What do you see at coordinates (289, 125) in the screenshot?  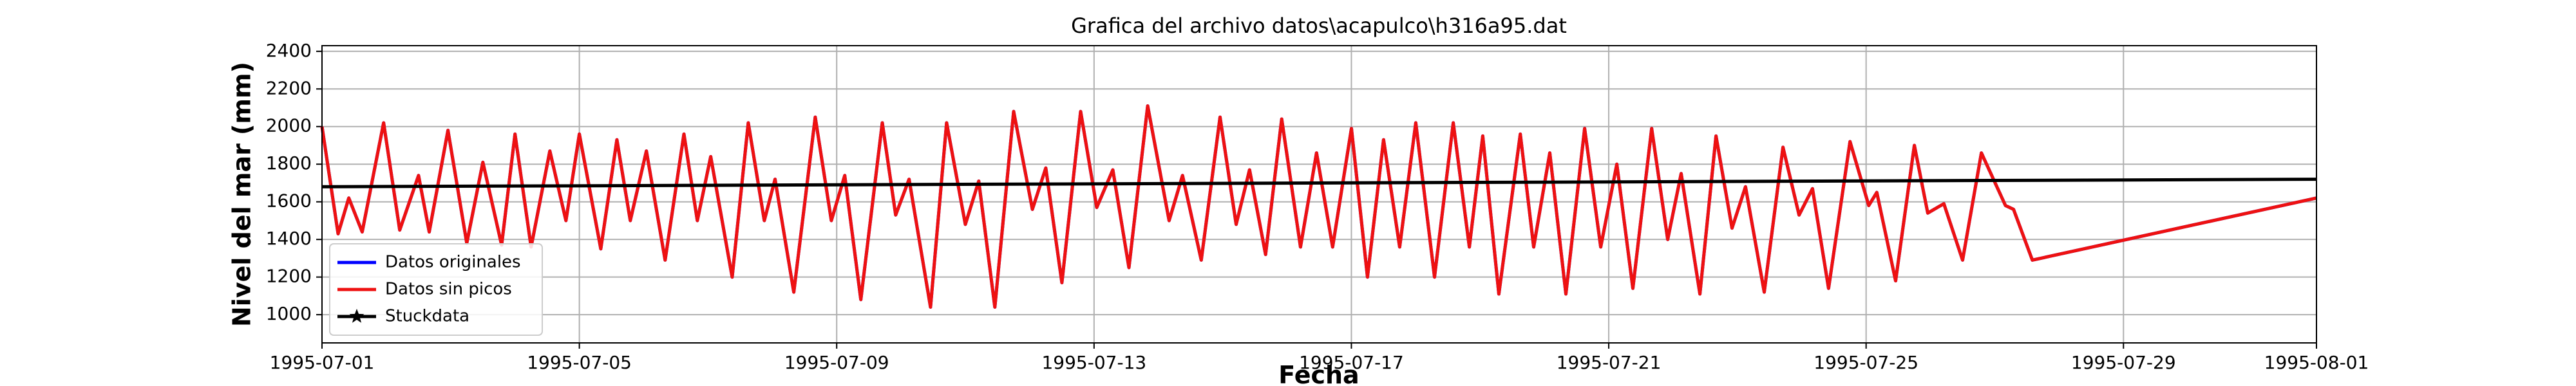 I see `y-tick-label: 2000` at bounding box center [289, 125].